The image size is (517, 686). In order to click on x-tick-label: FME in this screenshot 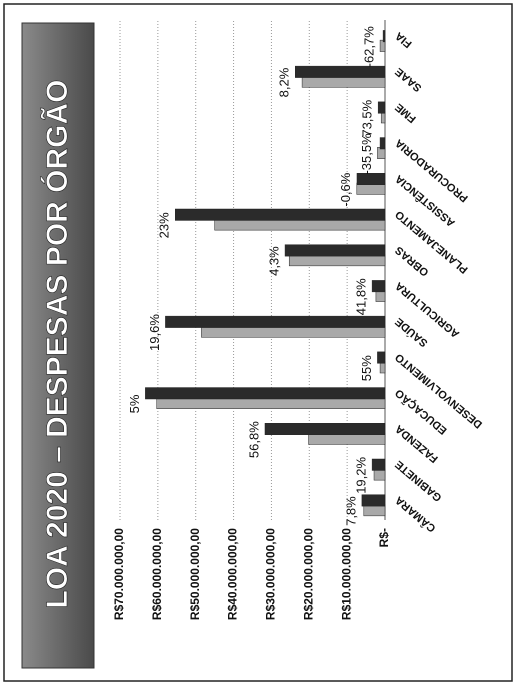, I will do `click(406, 113)`.